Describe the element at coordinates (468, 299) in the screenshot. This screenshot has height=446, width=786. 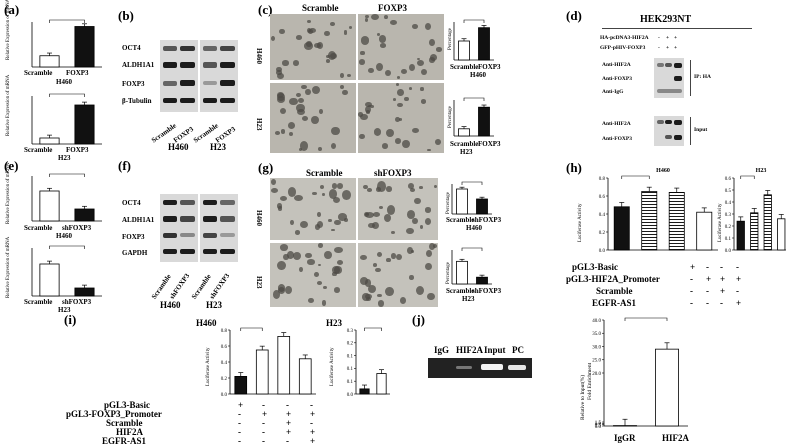
I see `panel-g-chart-h23: H23` at that location.